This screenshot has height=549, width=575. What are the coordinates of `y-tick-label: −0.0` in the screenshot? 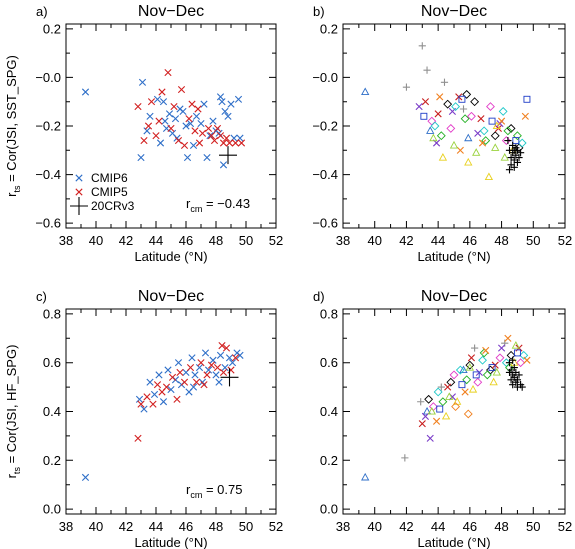 It's located at (48, 77).